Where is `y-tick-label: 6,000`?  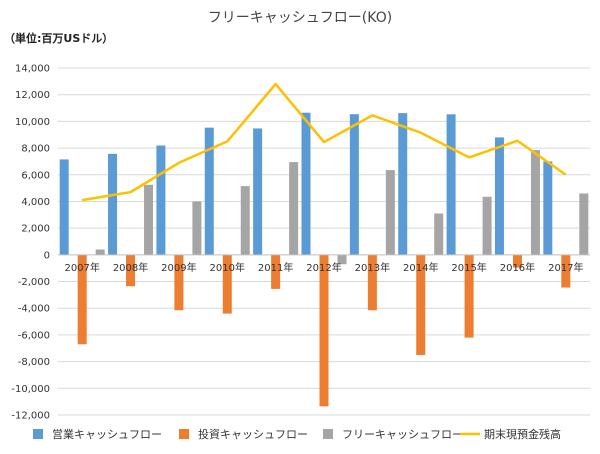 y-tick-label: 6,000 is located at coordinates (35, 175).